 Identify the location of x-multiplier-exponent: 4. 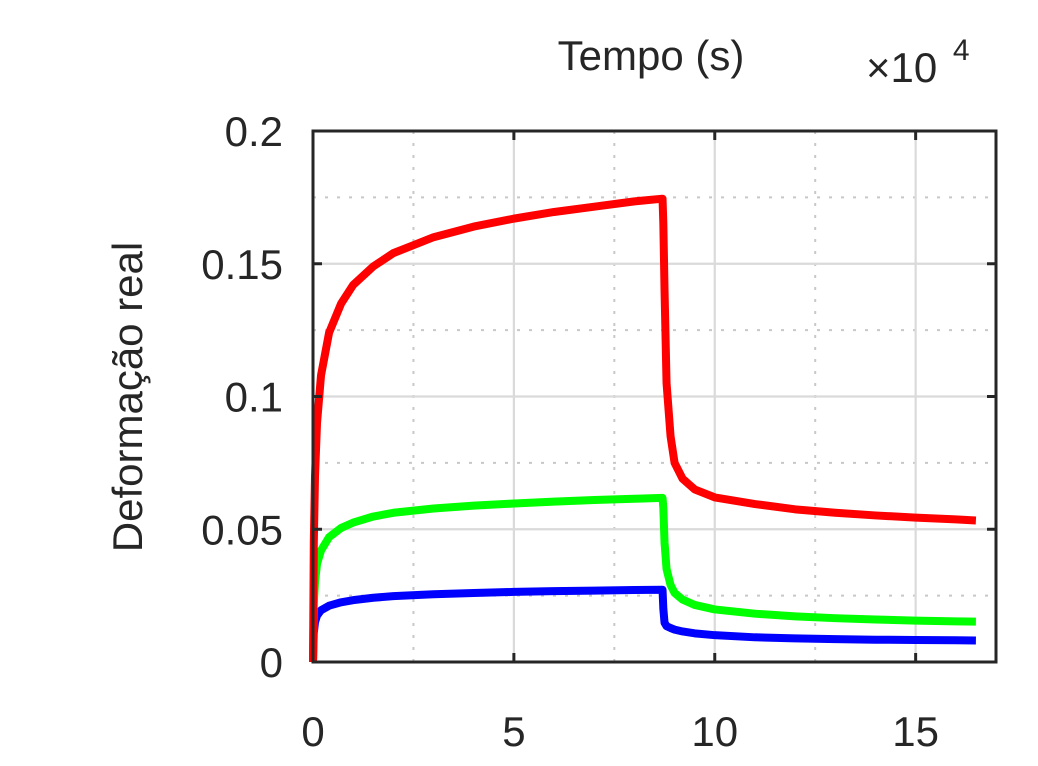
(961, 50).